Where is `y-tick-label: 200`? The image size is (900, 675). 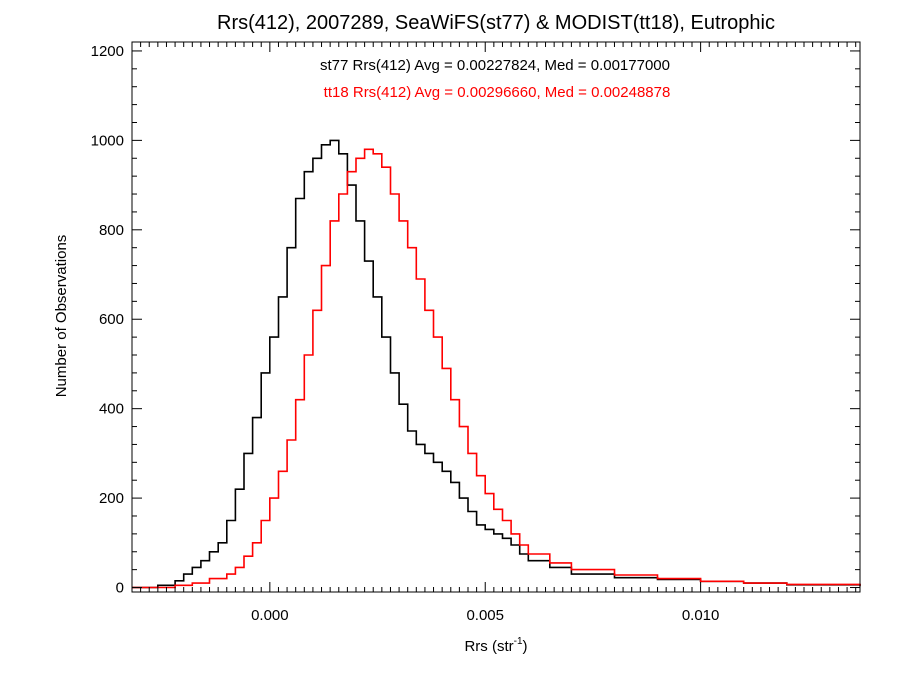 y-tick-label: 200 is located at coordinates (111, 498).